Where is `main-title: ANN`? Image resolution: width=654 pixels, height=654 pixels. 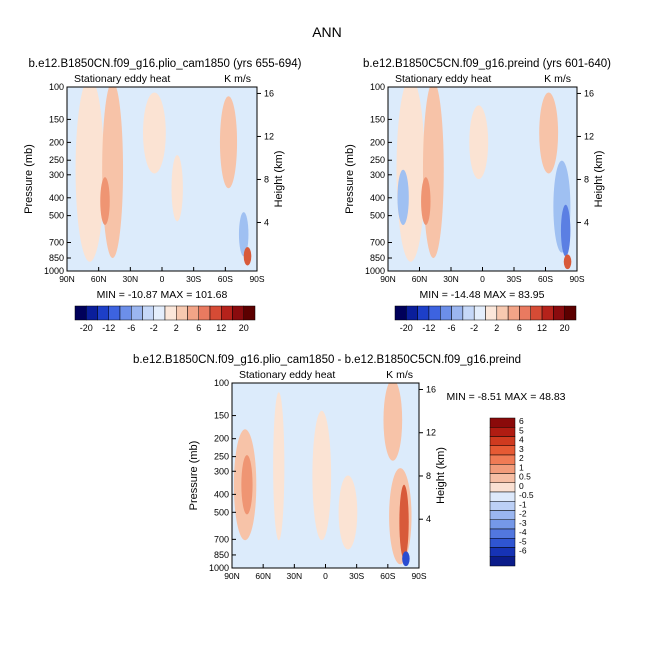
main-title: ANN is located at coordinates (327, 32).